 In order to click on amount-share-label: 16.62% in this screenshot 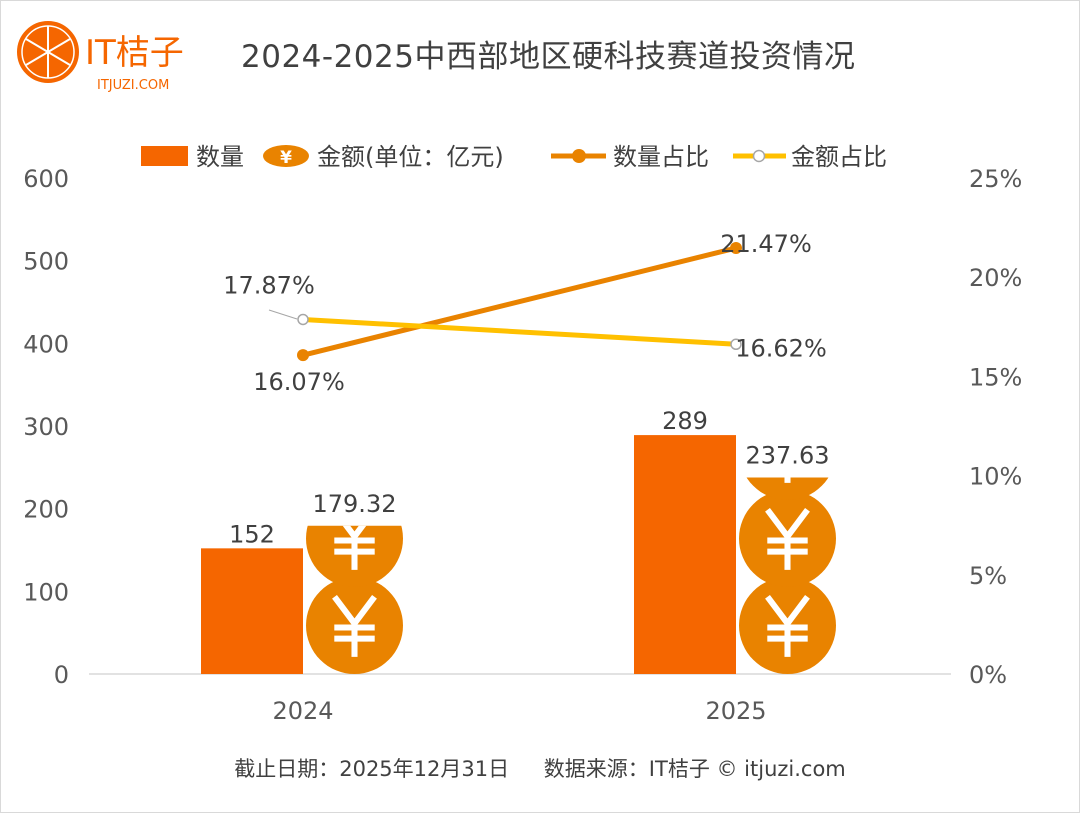, I will do `click(781, 348)`.